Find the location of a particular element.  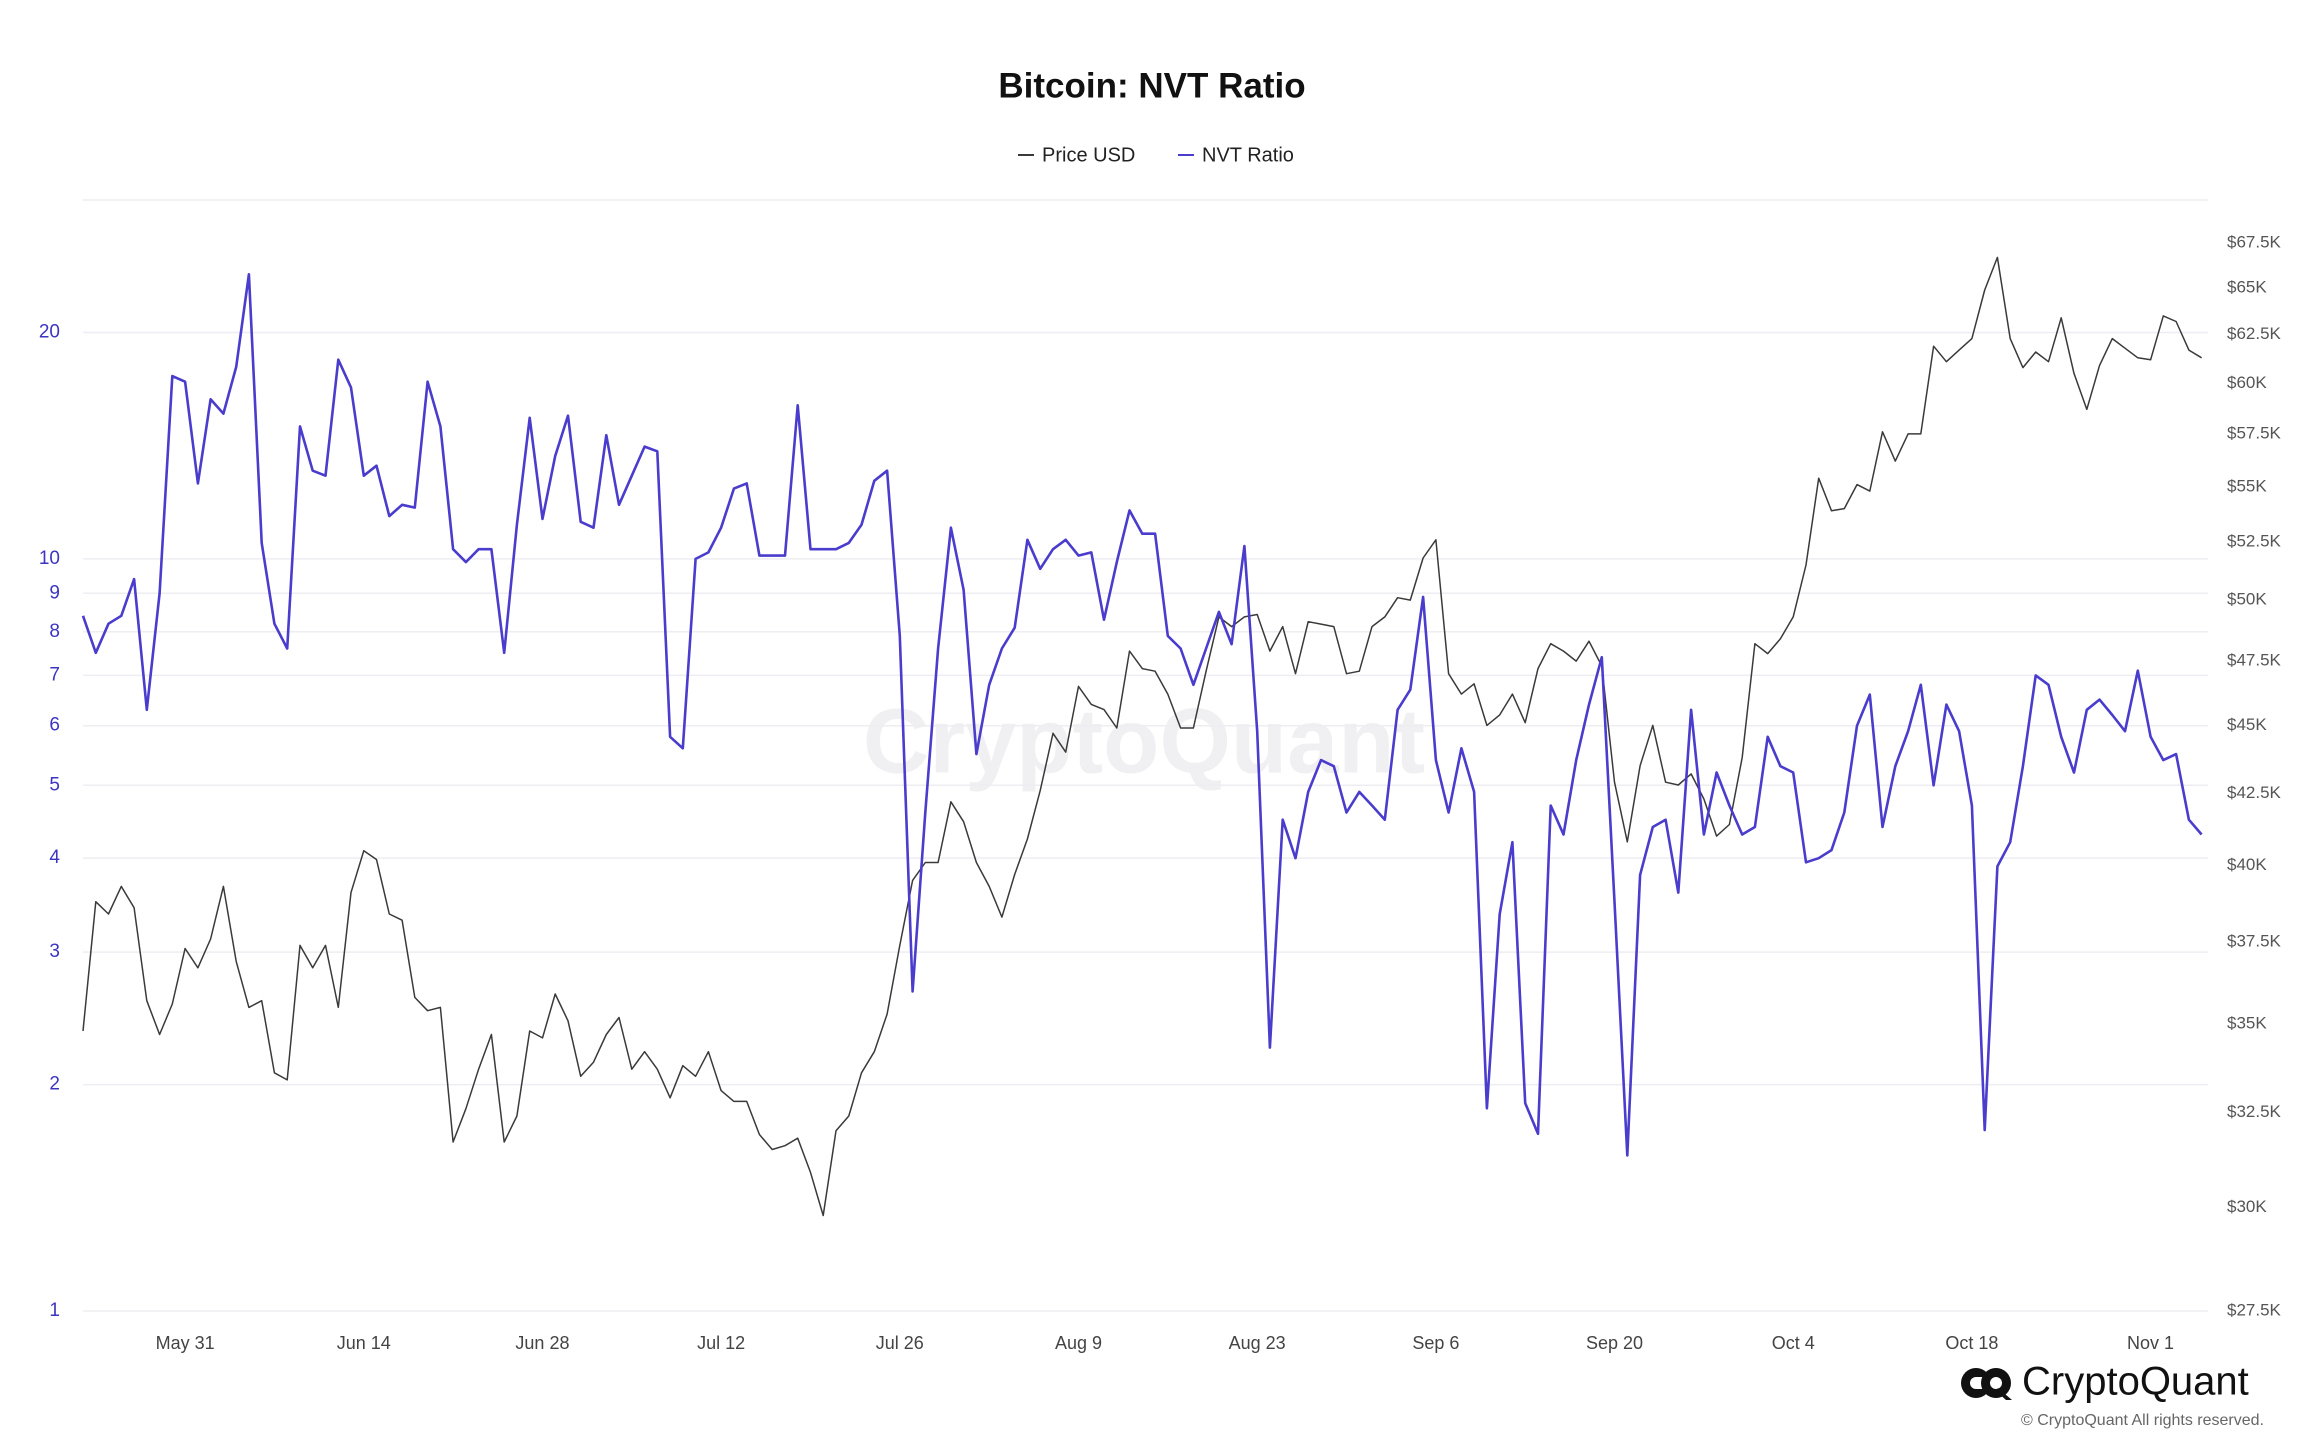

x-tick-label: Sep 6 is located at coordinates (1435, 1343).